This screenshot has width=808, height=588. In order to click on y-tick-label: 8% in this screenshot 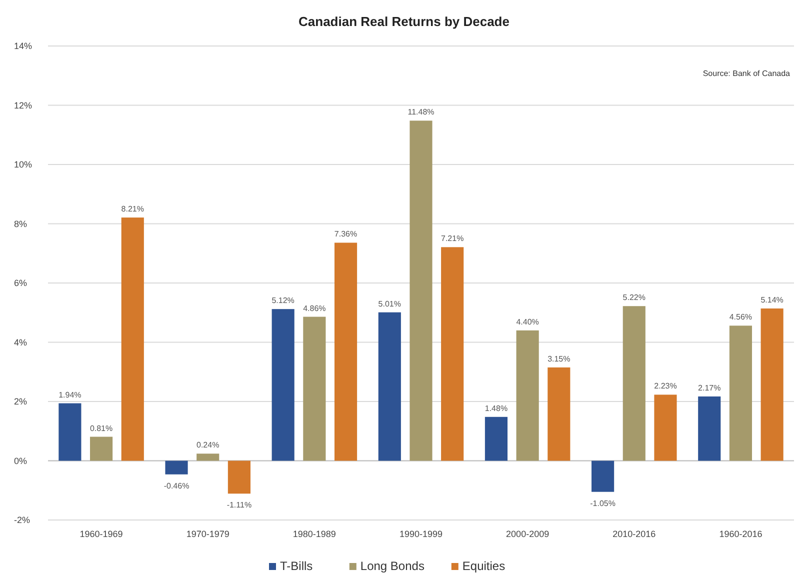, I will do `click(21, 223)`.